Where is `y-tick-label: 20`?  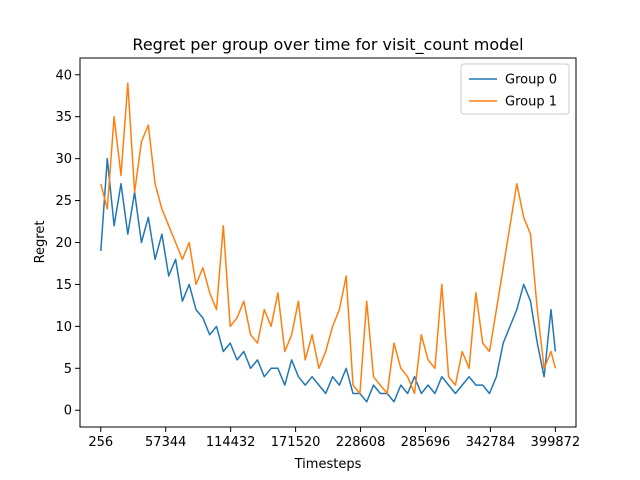
y-tick-label: 20 is located at coordinates (63, 243).